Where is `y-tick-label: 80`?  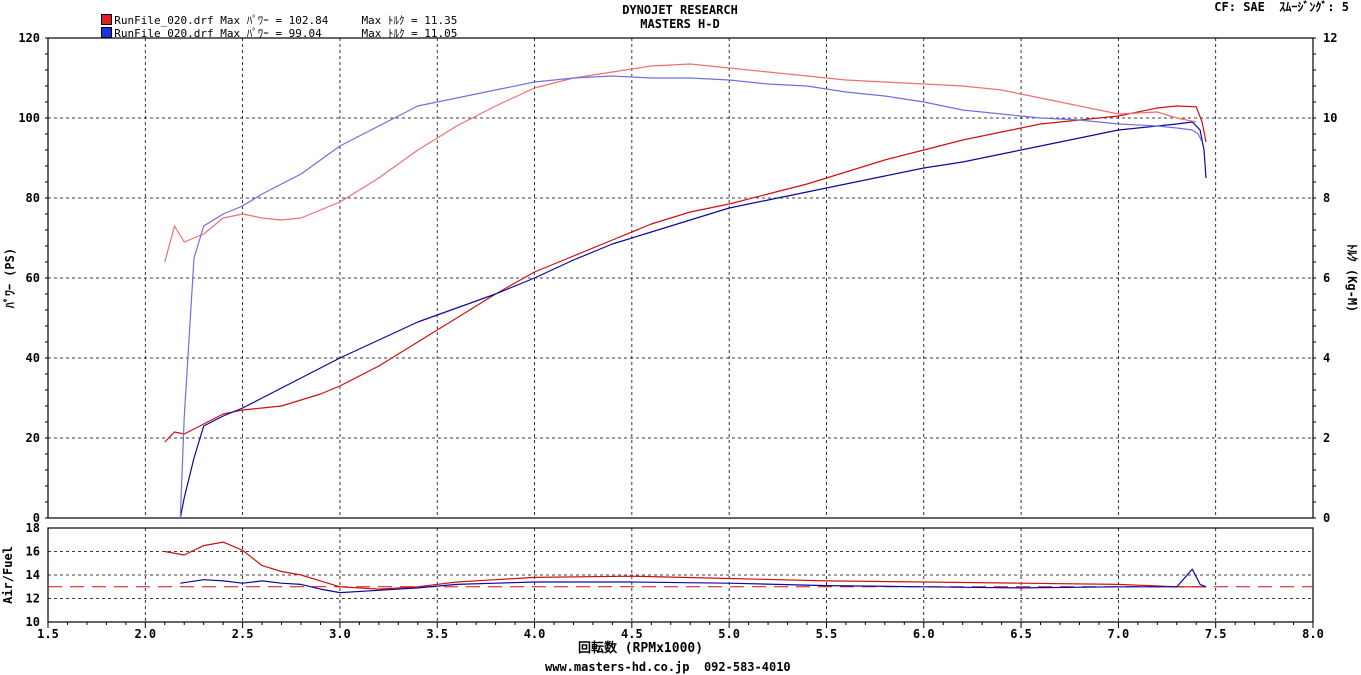
y-tick-label: 80 is located at coordinates (33, 198).